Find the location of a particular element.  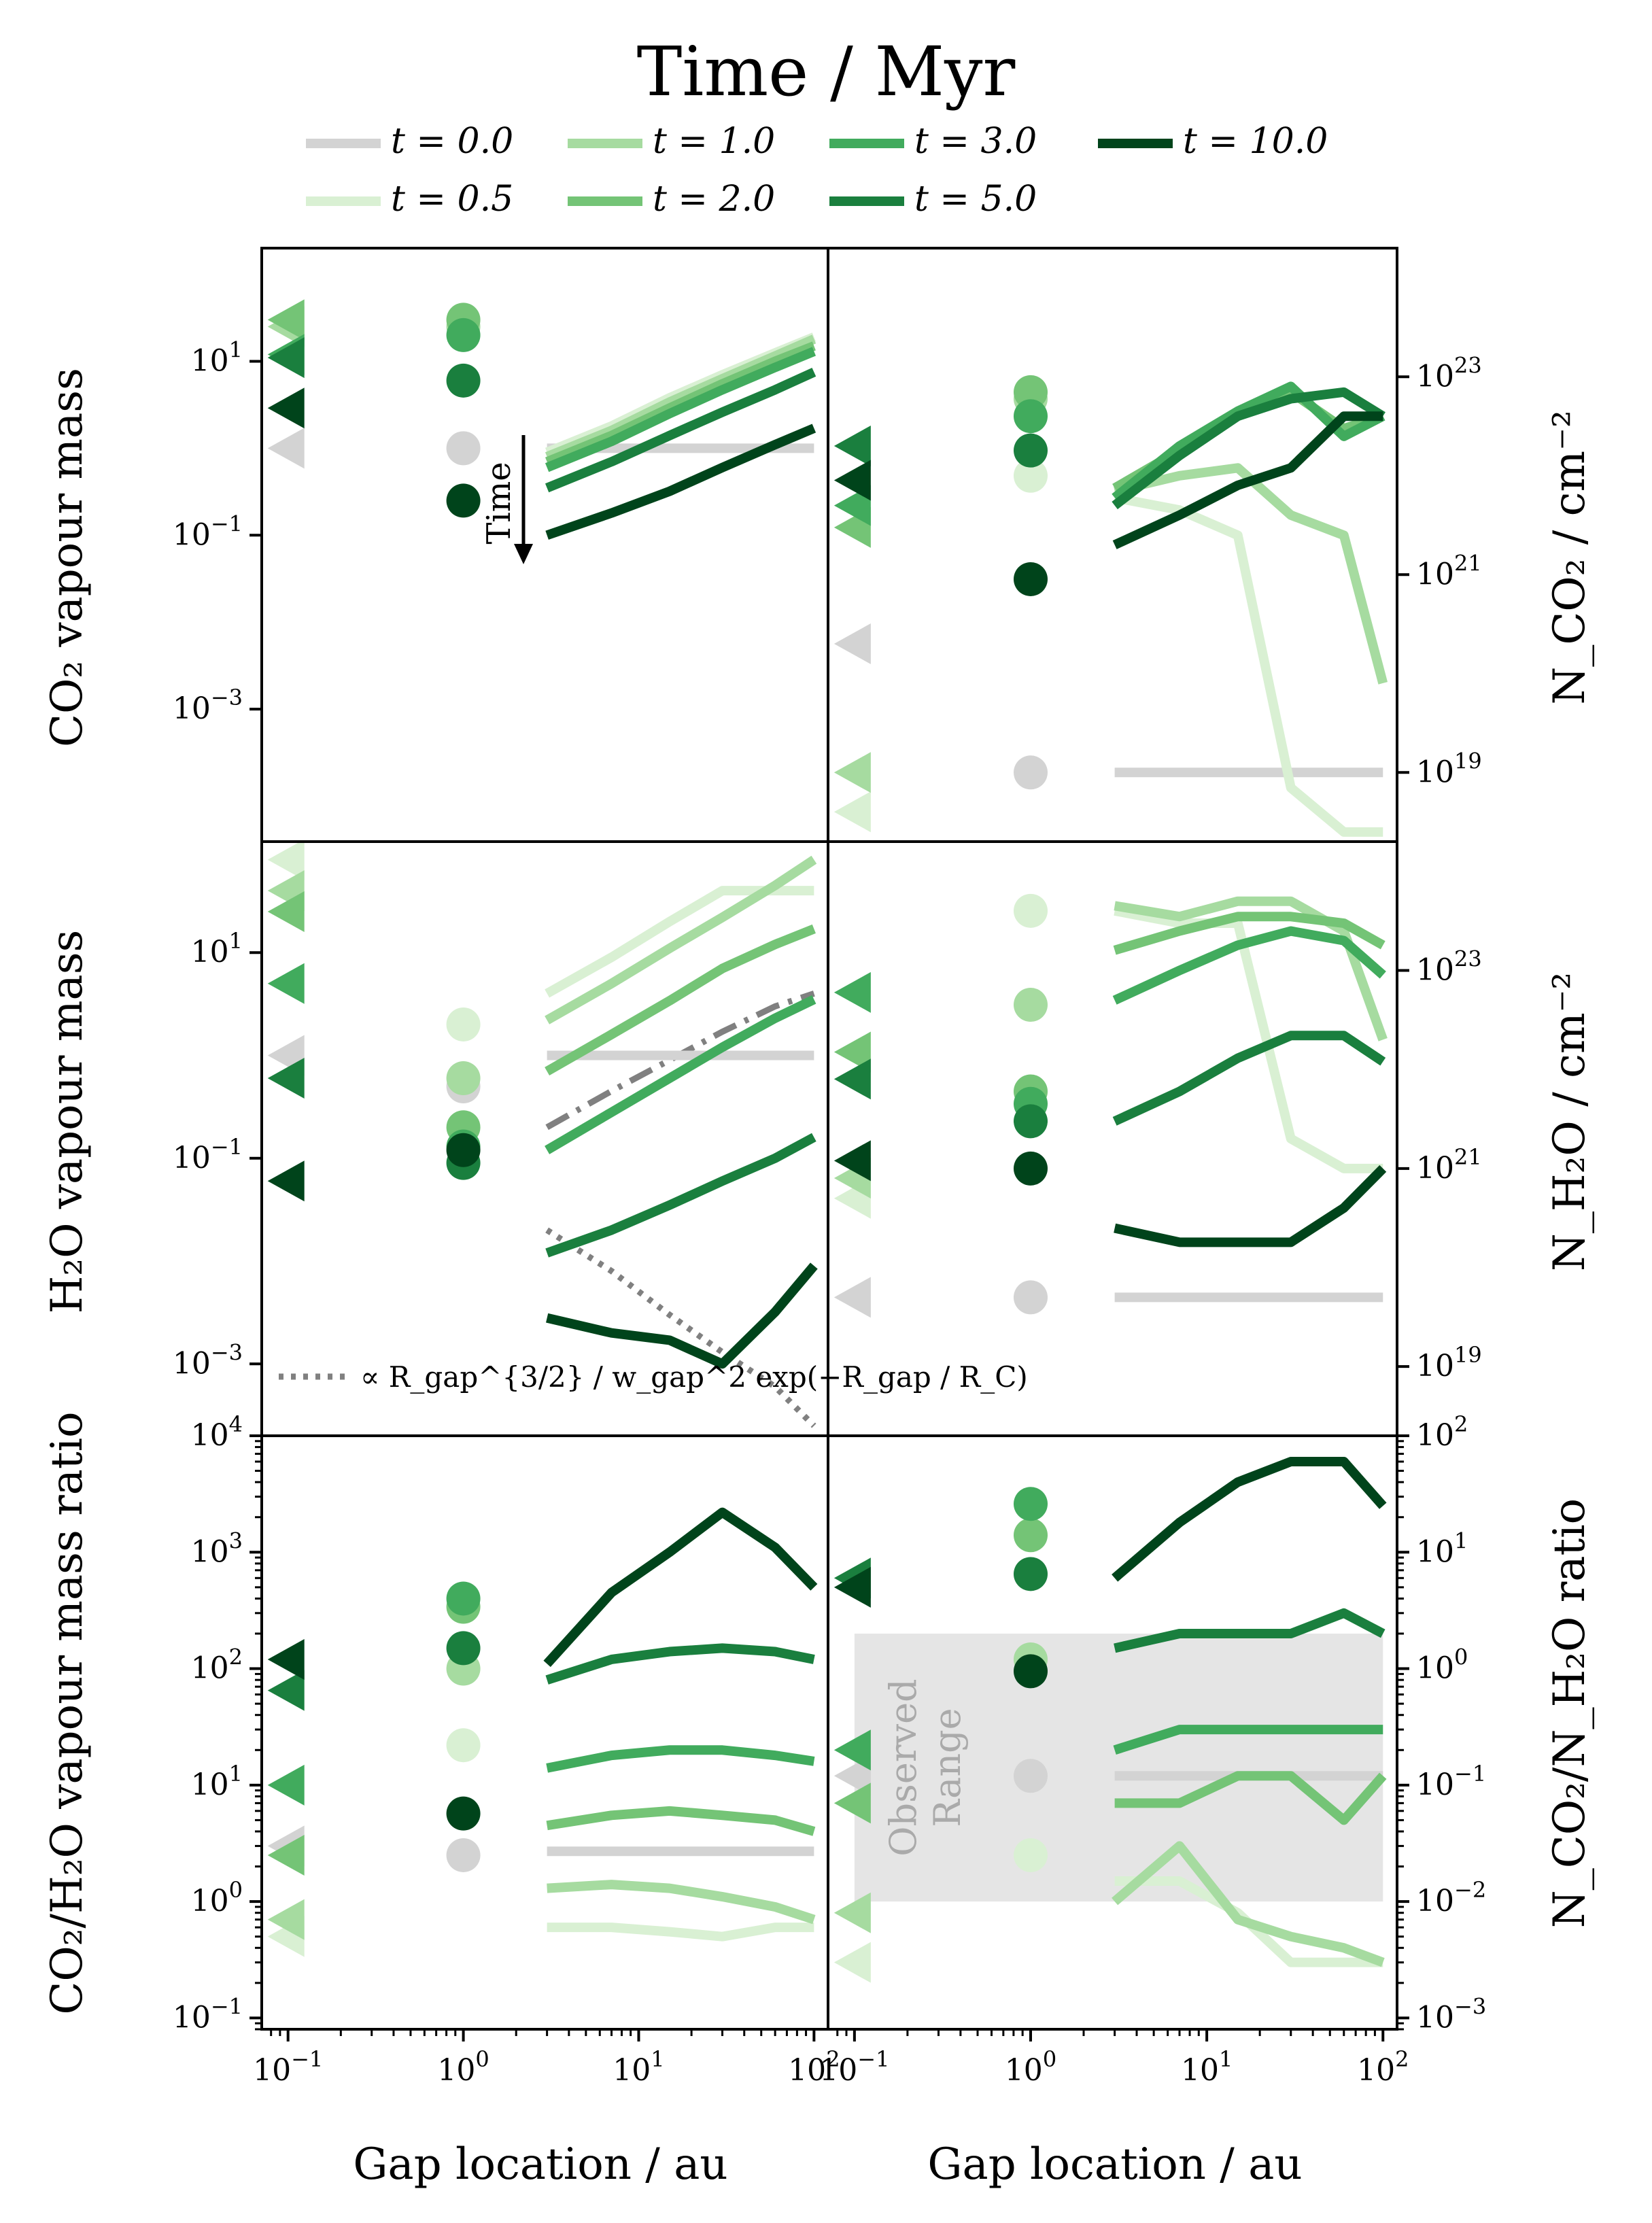

marker-circle-t1.0 is located at coordinates (463, 1078).